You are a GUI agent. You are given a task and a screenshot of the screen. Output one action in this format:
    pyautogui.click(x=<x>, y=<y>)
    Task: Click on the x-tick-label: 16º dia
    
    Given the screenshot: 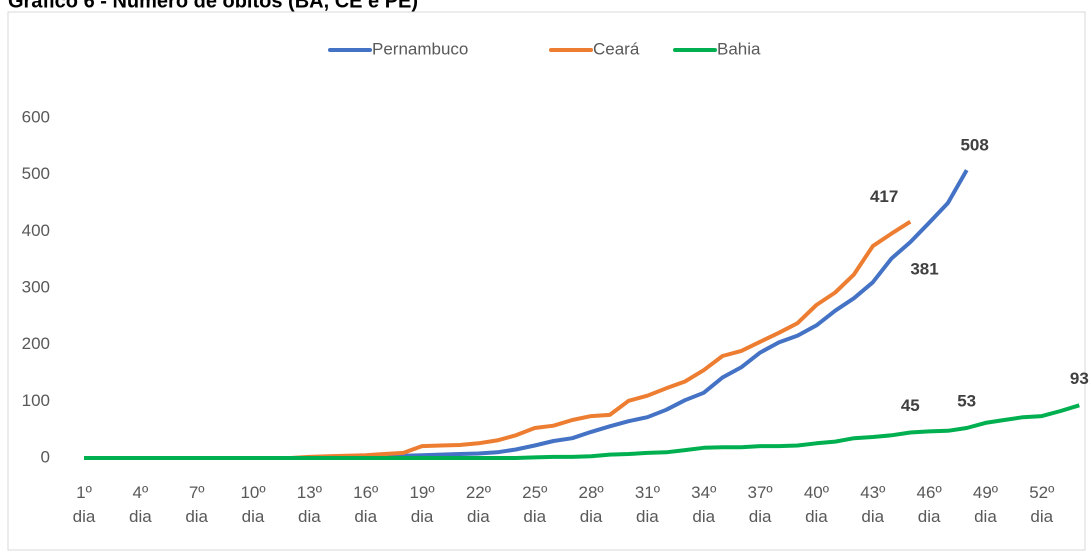 What is the action you would take?
    pyautogui.click(x=365, y=504)
    